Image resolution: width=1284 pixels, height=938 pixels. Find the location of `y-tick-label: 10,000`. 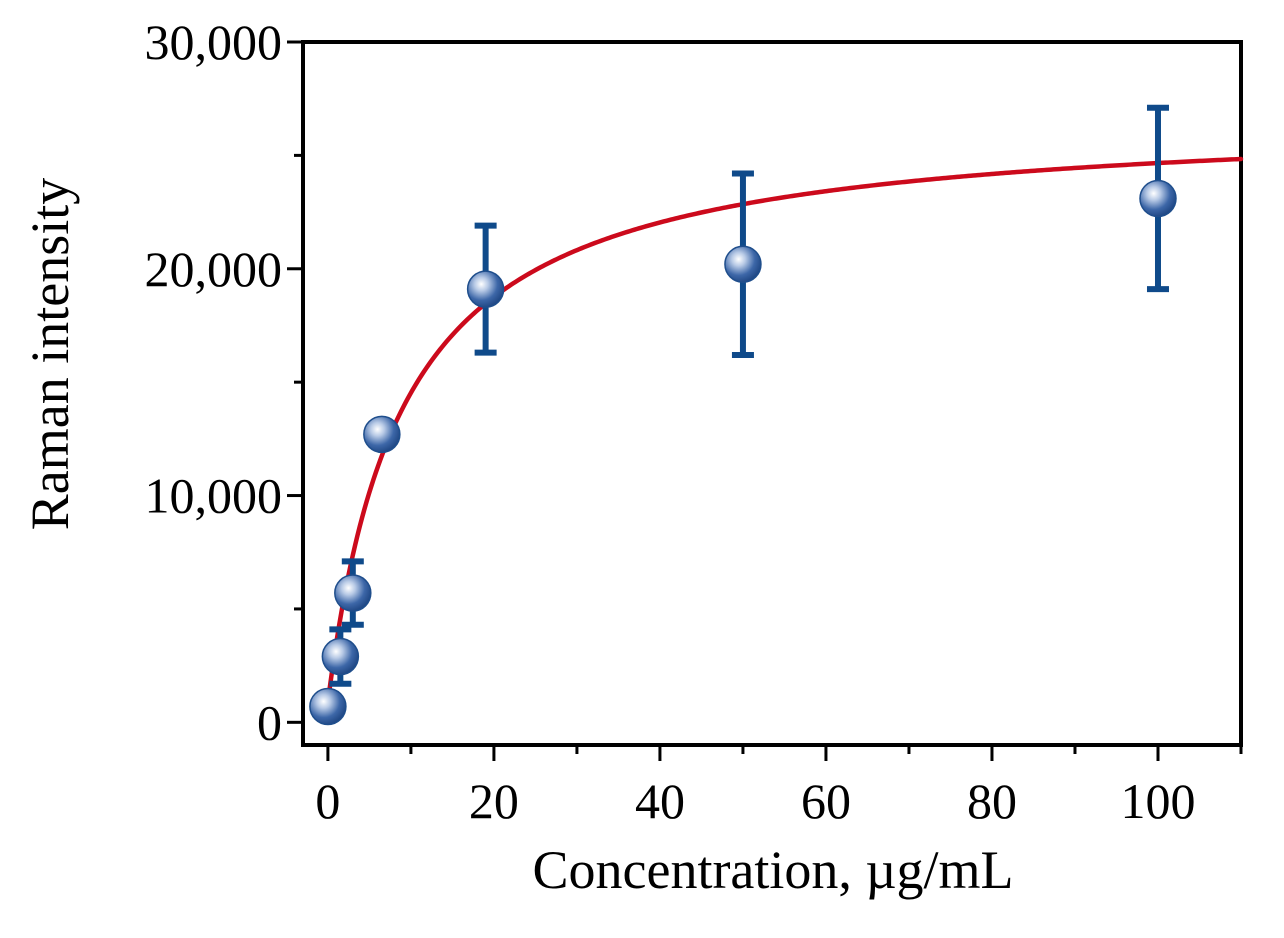

y-tick-label: 10,000 is located at coordinates (214, 496).